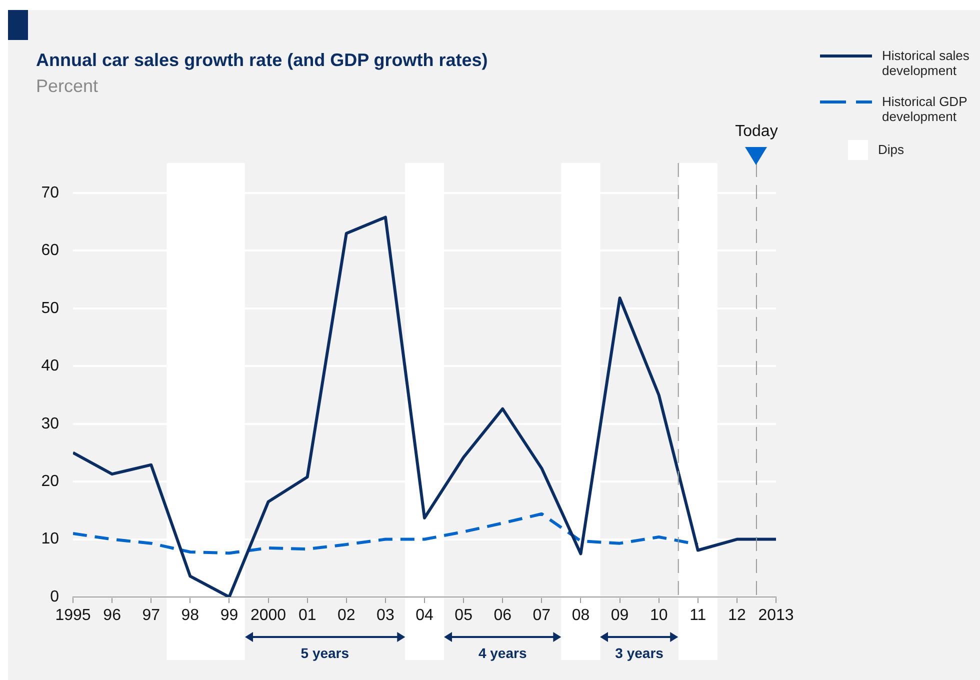 The width and height of the screenshot is (980, 680). I want to click on text: 5 years, so click(325, 653).